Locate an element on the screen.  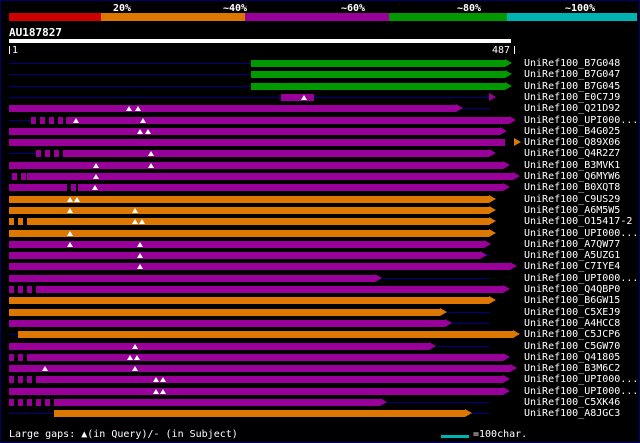
gaps-legend-note: Large gaps: ▲(in Query)/- (in Subject) is located at coordinates (123, 434).